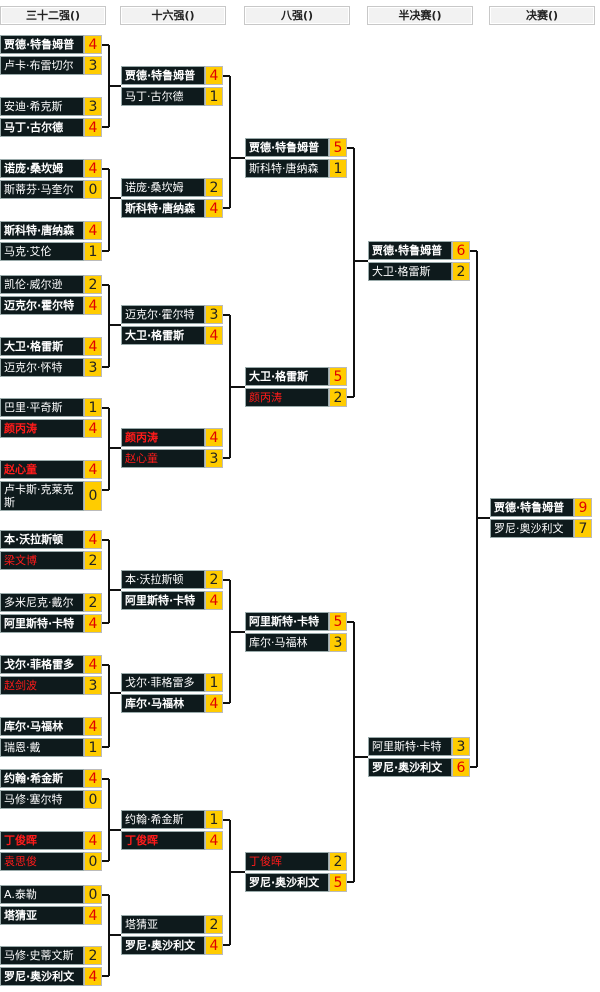 The height and width of the screenshot is (992, 600). What do you see at coordinates (419, 271) in the screenshot?
I see `player-slot: 大卫·格雷斯 2` at bounding box center [419, 271].